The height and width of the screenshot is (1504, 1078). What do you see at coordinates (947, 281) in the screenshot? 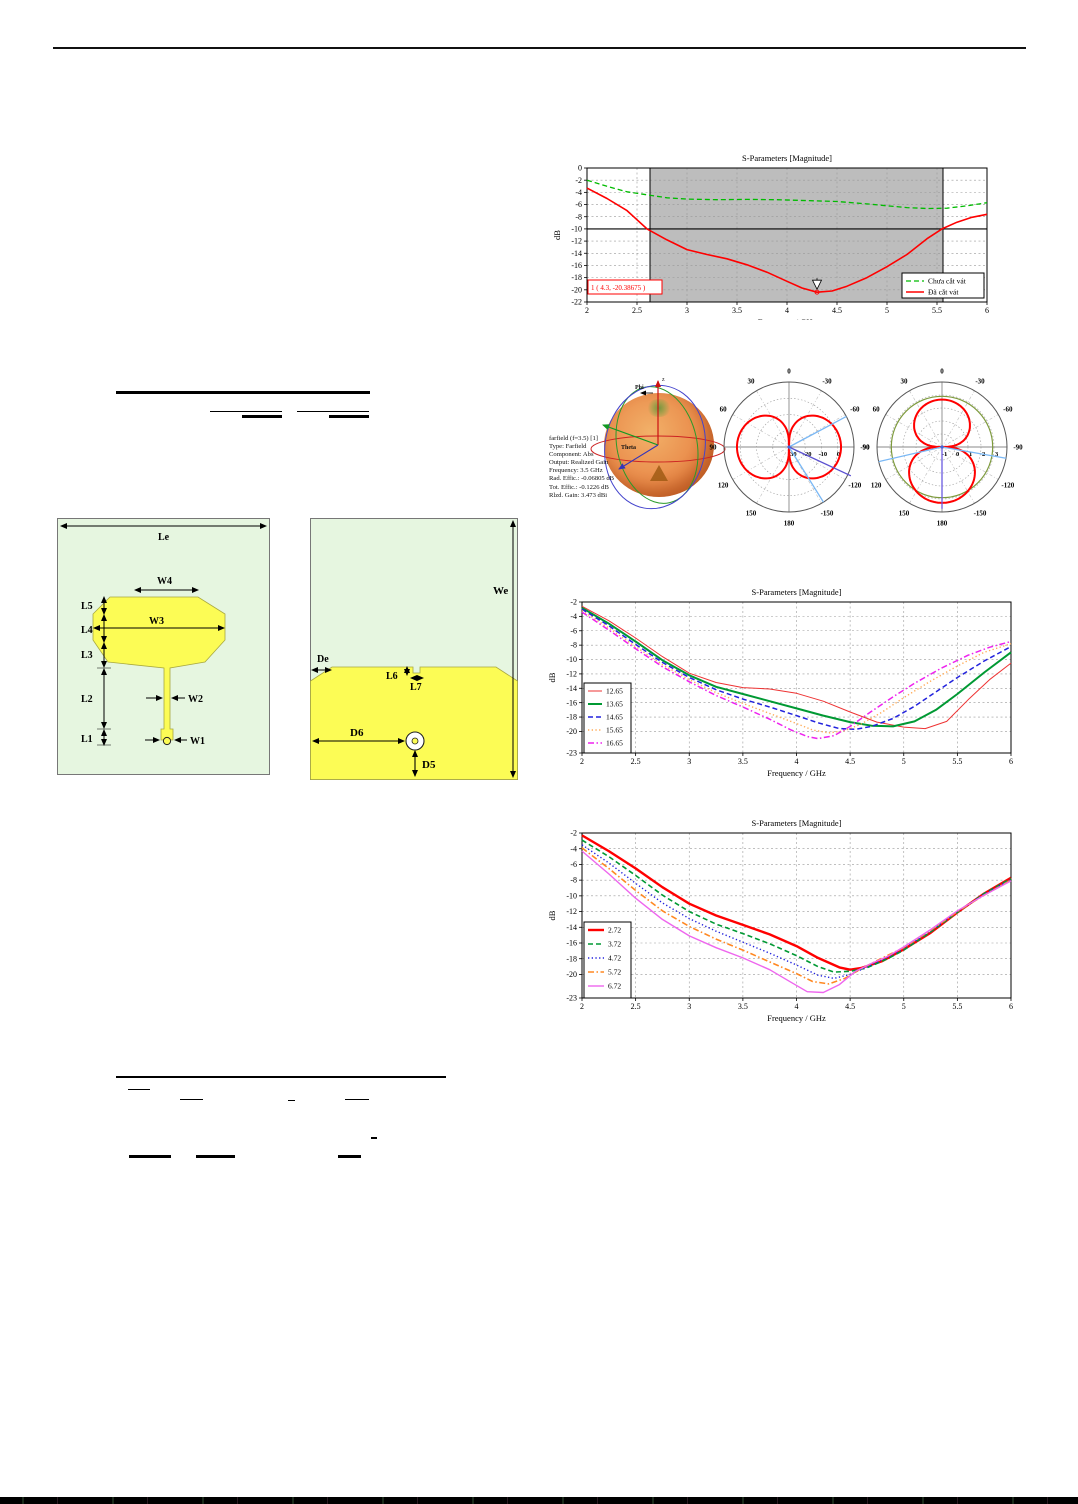
I see `legend-label: Chưa cắt vát` at bounding box center [947, 281].